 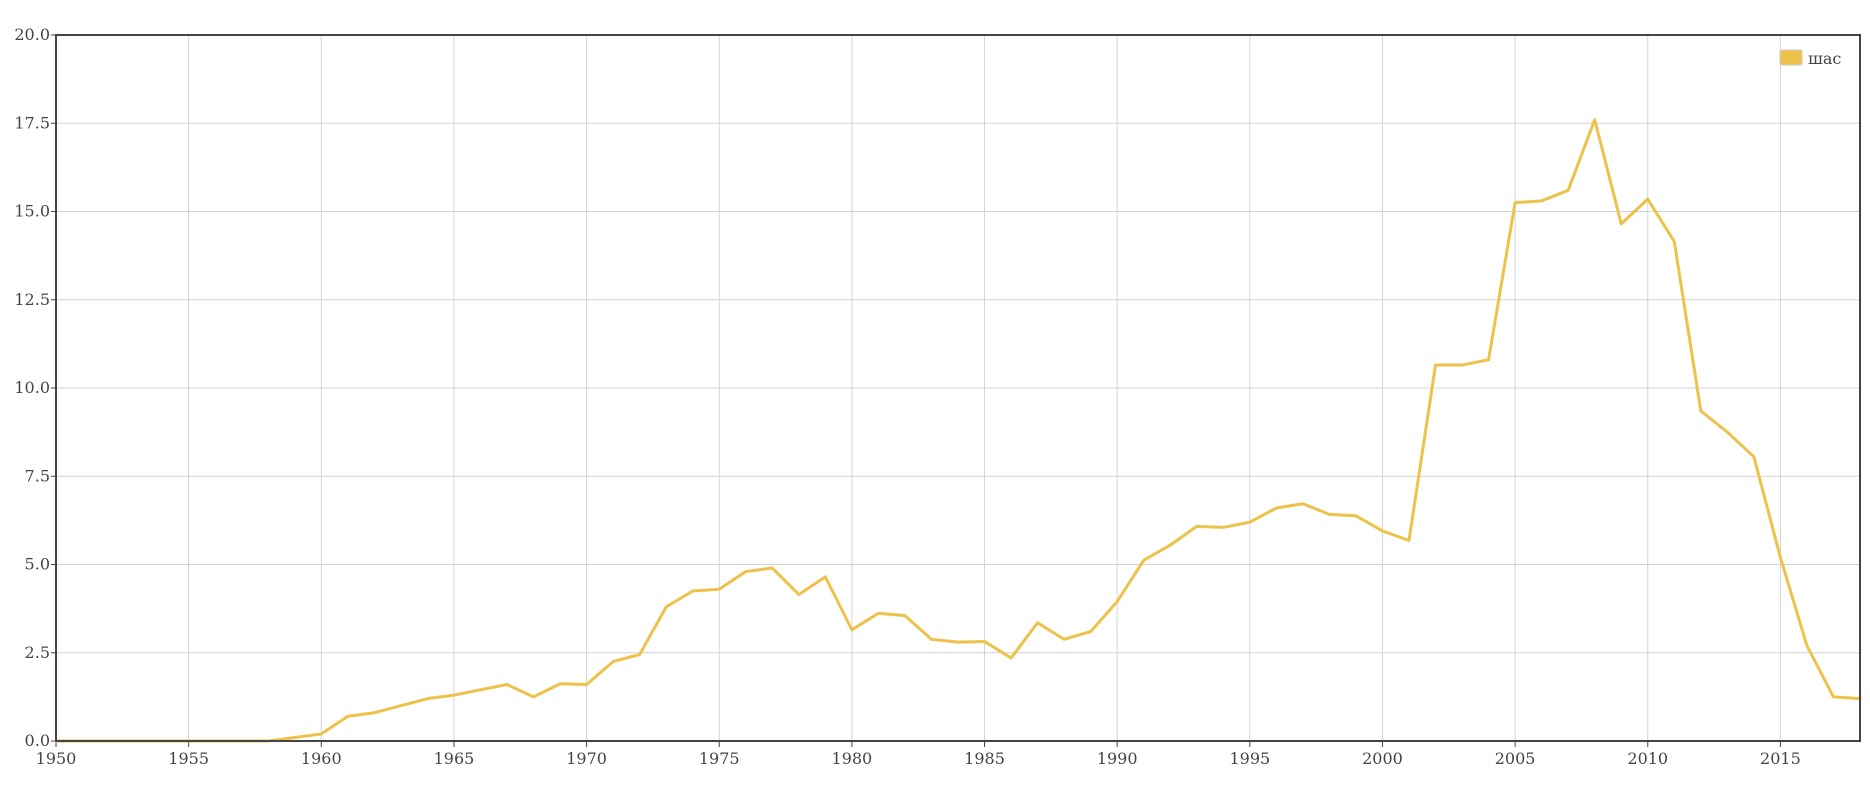 I want to click on x-tick-label: 1990, so click(x=1117, y=758).